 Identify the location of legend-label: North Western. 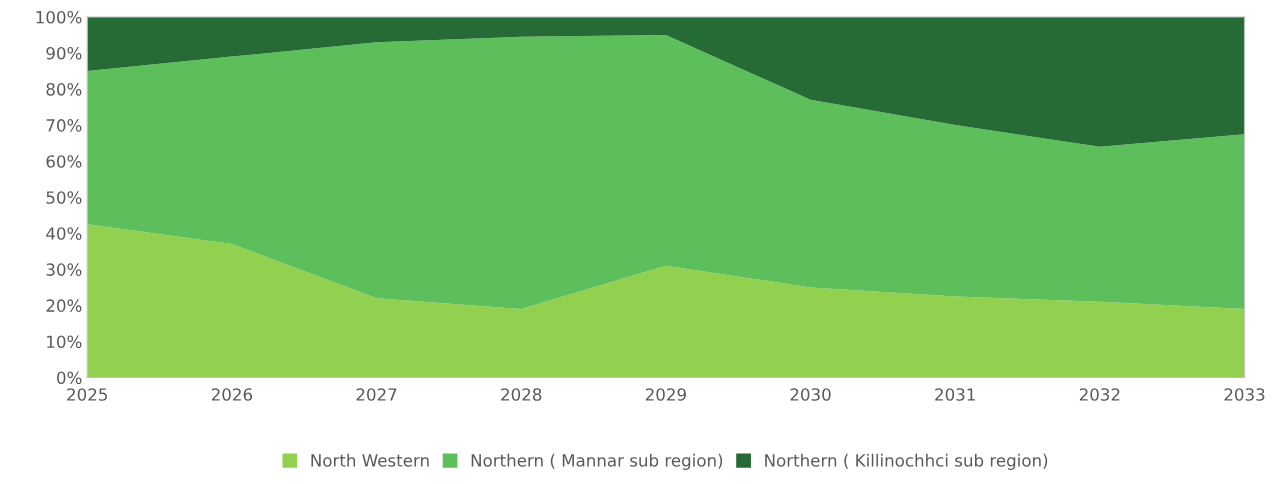
(370, 460).